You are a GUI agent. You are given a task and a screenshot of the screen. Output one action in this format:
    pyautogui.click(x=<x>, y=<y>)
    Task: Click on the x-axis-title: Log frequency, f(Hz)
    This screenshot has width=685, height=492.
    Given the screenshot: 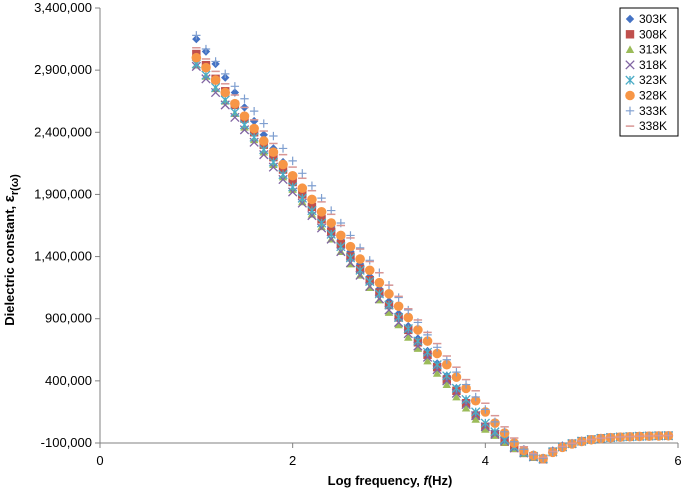 What is the action you would take?
    pyautogui.click(x=390, y=480)
    